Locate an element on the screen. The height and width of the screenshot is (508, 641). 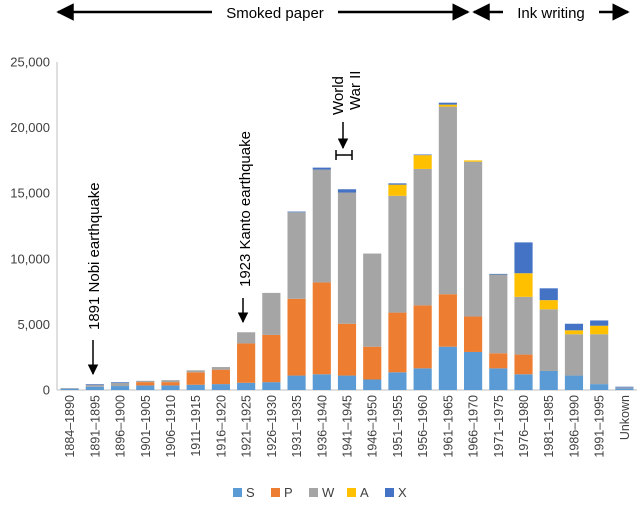
x-tick-label: 1976–1980 is located at coordinates (524, 426).